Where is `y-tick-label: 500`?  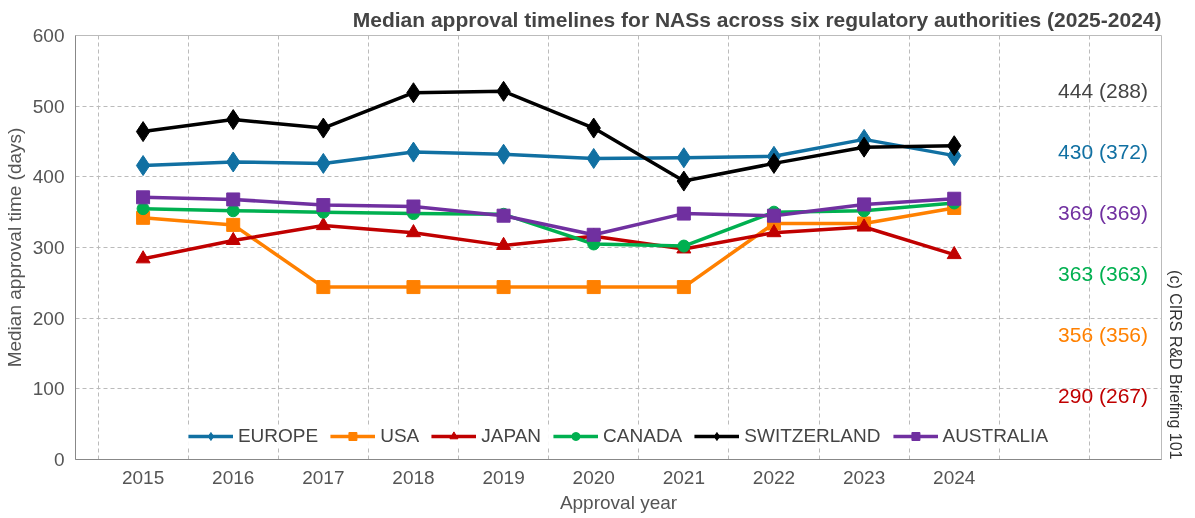
y-tick-label: 500 is located at coordinates (48, 106).